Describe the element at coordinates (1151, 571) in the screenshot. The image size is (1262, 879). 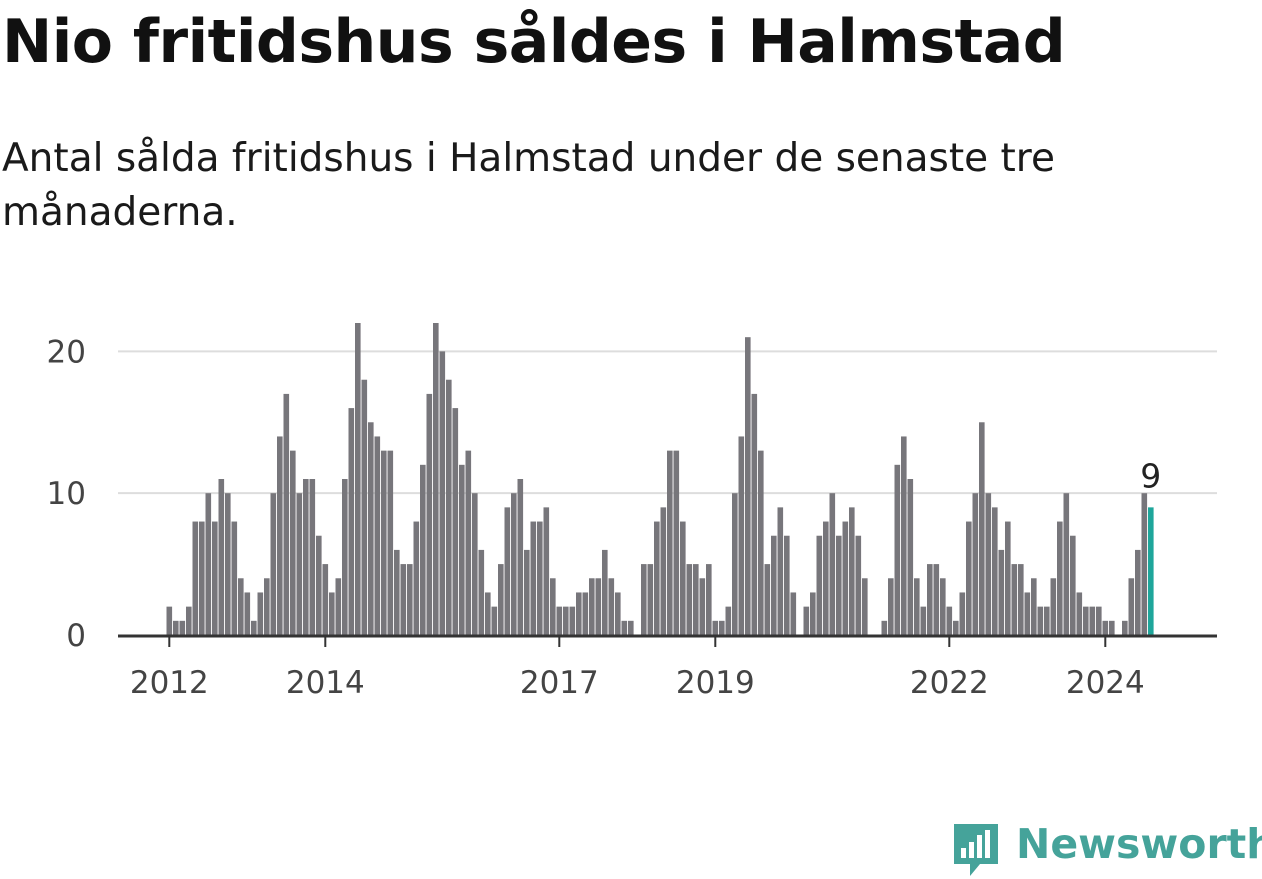
I see `bar-highlight` at that location.